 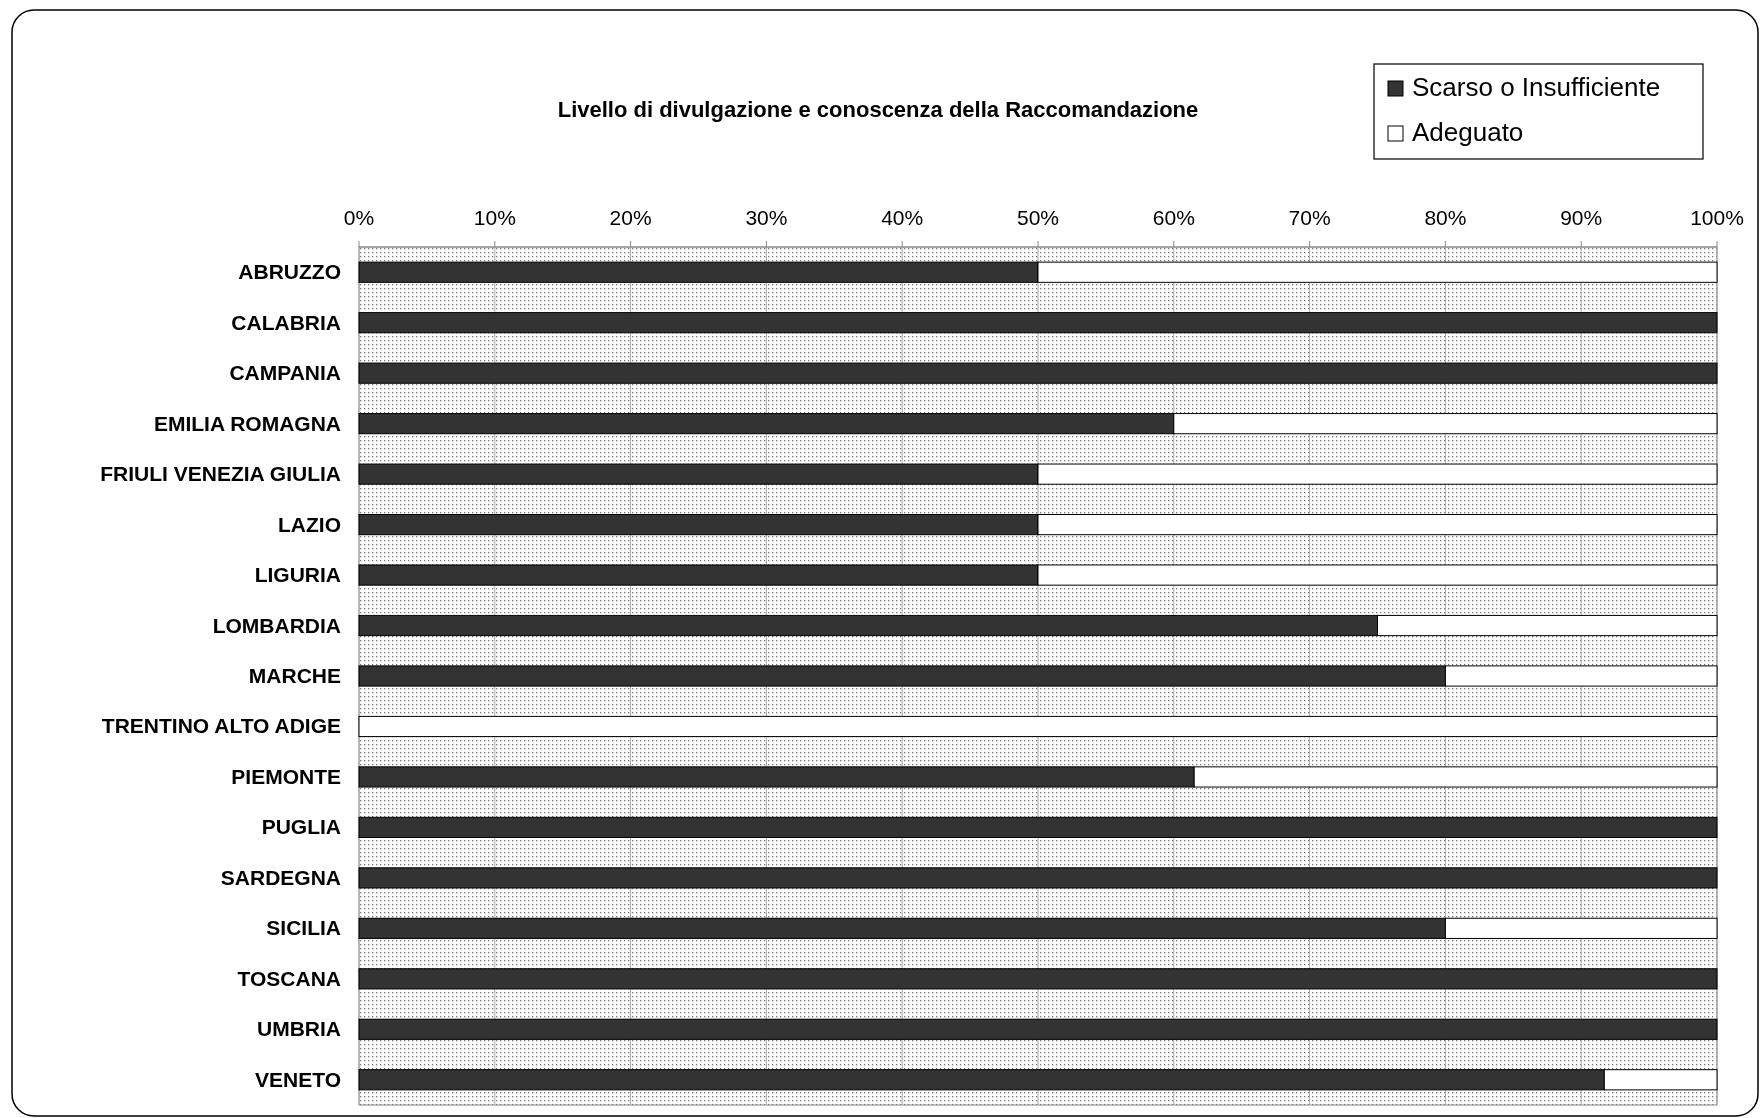 What do you see at coordinates (247, 423) in the screenshot?
I see `y-tick-label: EMILIA ROMAGNA` at bounding box center [247, 423].